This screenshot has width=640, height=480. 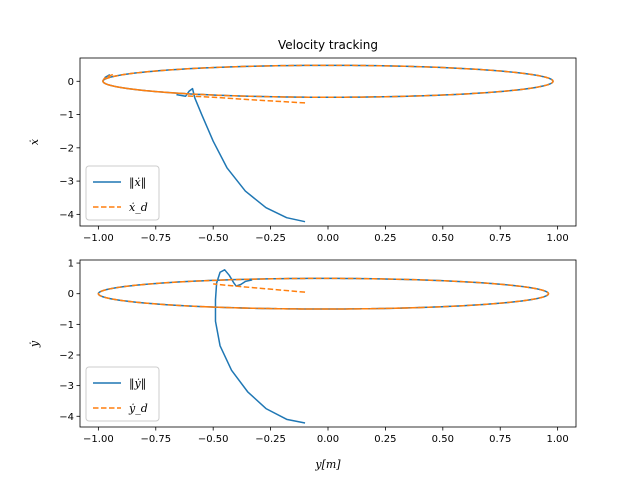 What do you see at coordinates (138, 207) in the screenshot?
I see `legend-label: ẋ_d` at bounding box center [138, 207].